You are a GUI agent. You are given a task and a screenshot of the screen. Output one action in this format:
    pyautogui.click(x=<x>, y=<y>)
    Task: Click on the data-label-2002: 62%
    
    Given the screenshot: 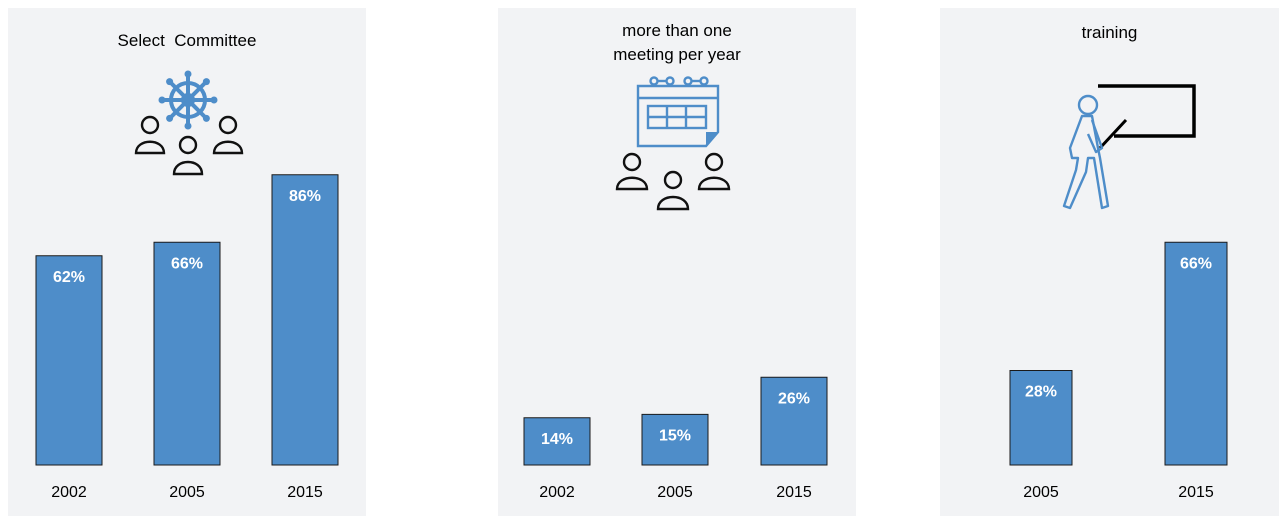 What is the action you would take?
    pyautogui.click(x=69, y=277)
    